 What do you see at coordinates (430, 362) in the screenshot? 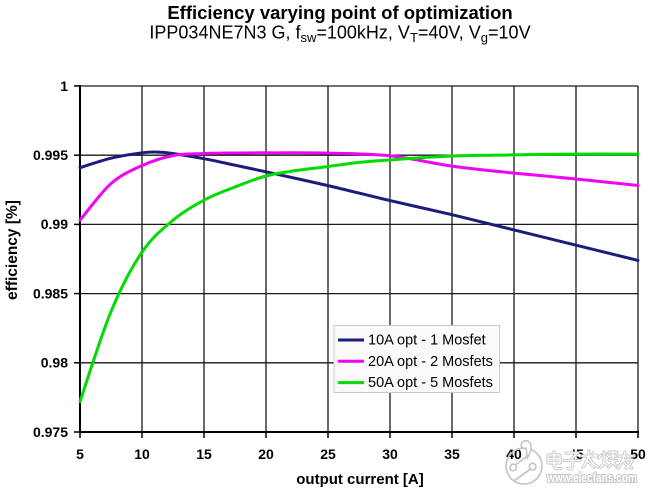
I see `svg-text: 20A opt - 2 Mosfets` at bounding box center [430, 362].